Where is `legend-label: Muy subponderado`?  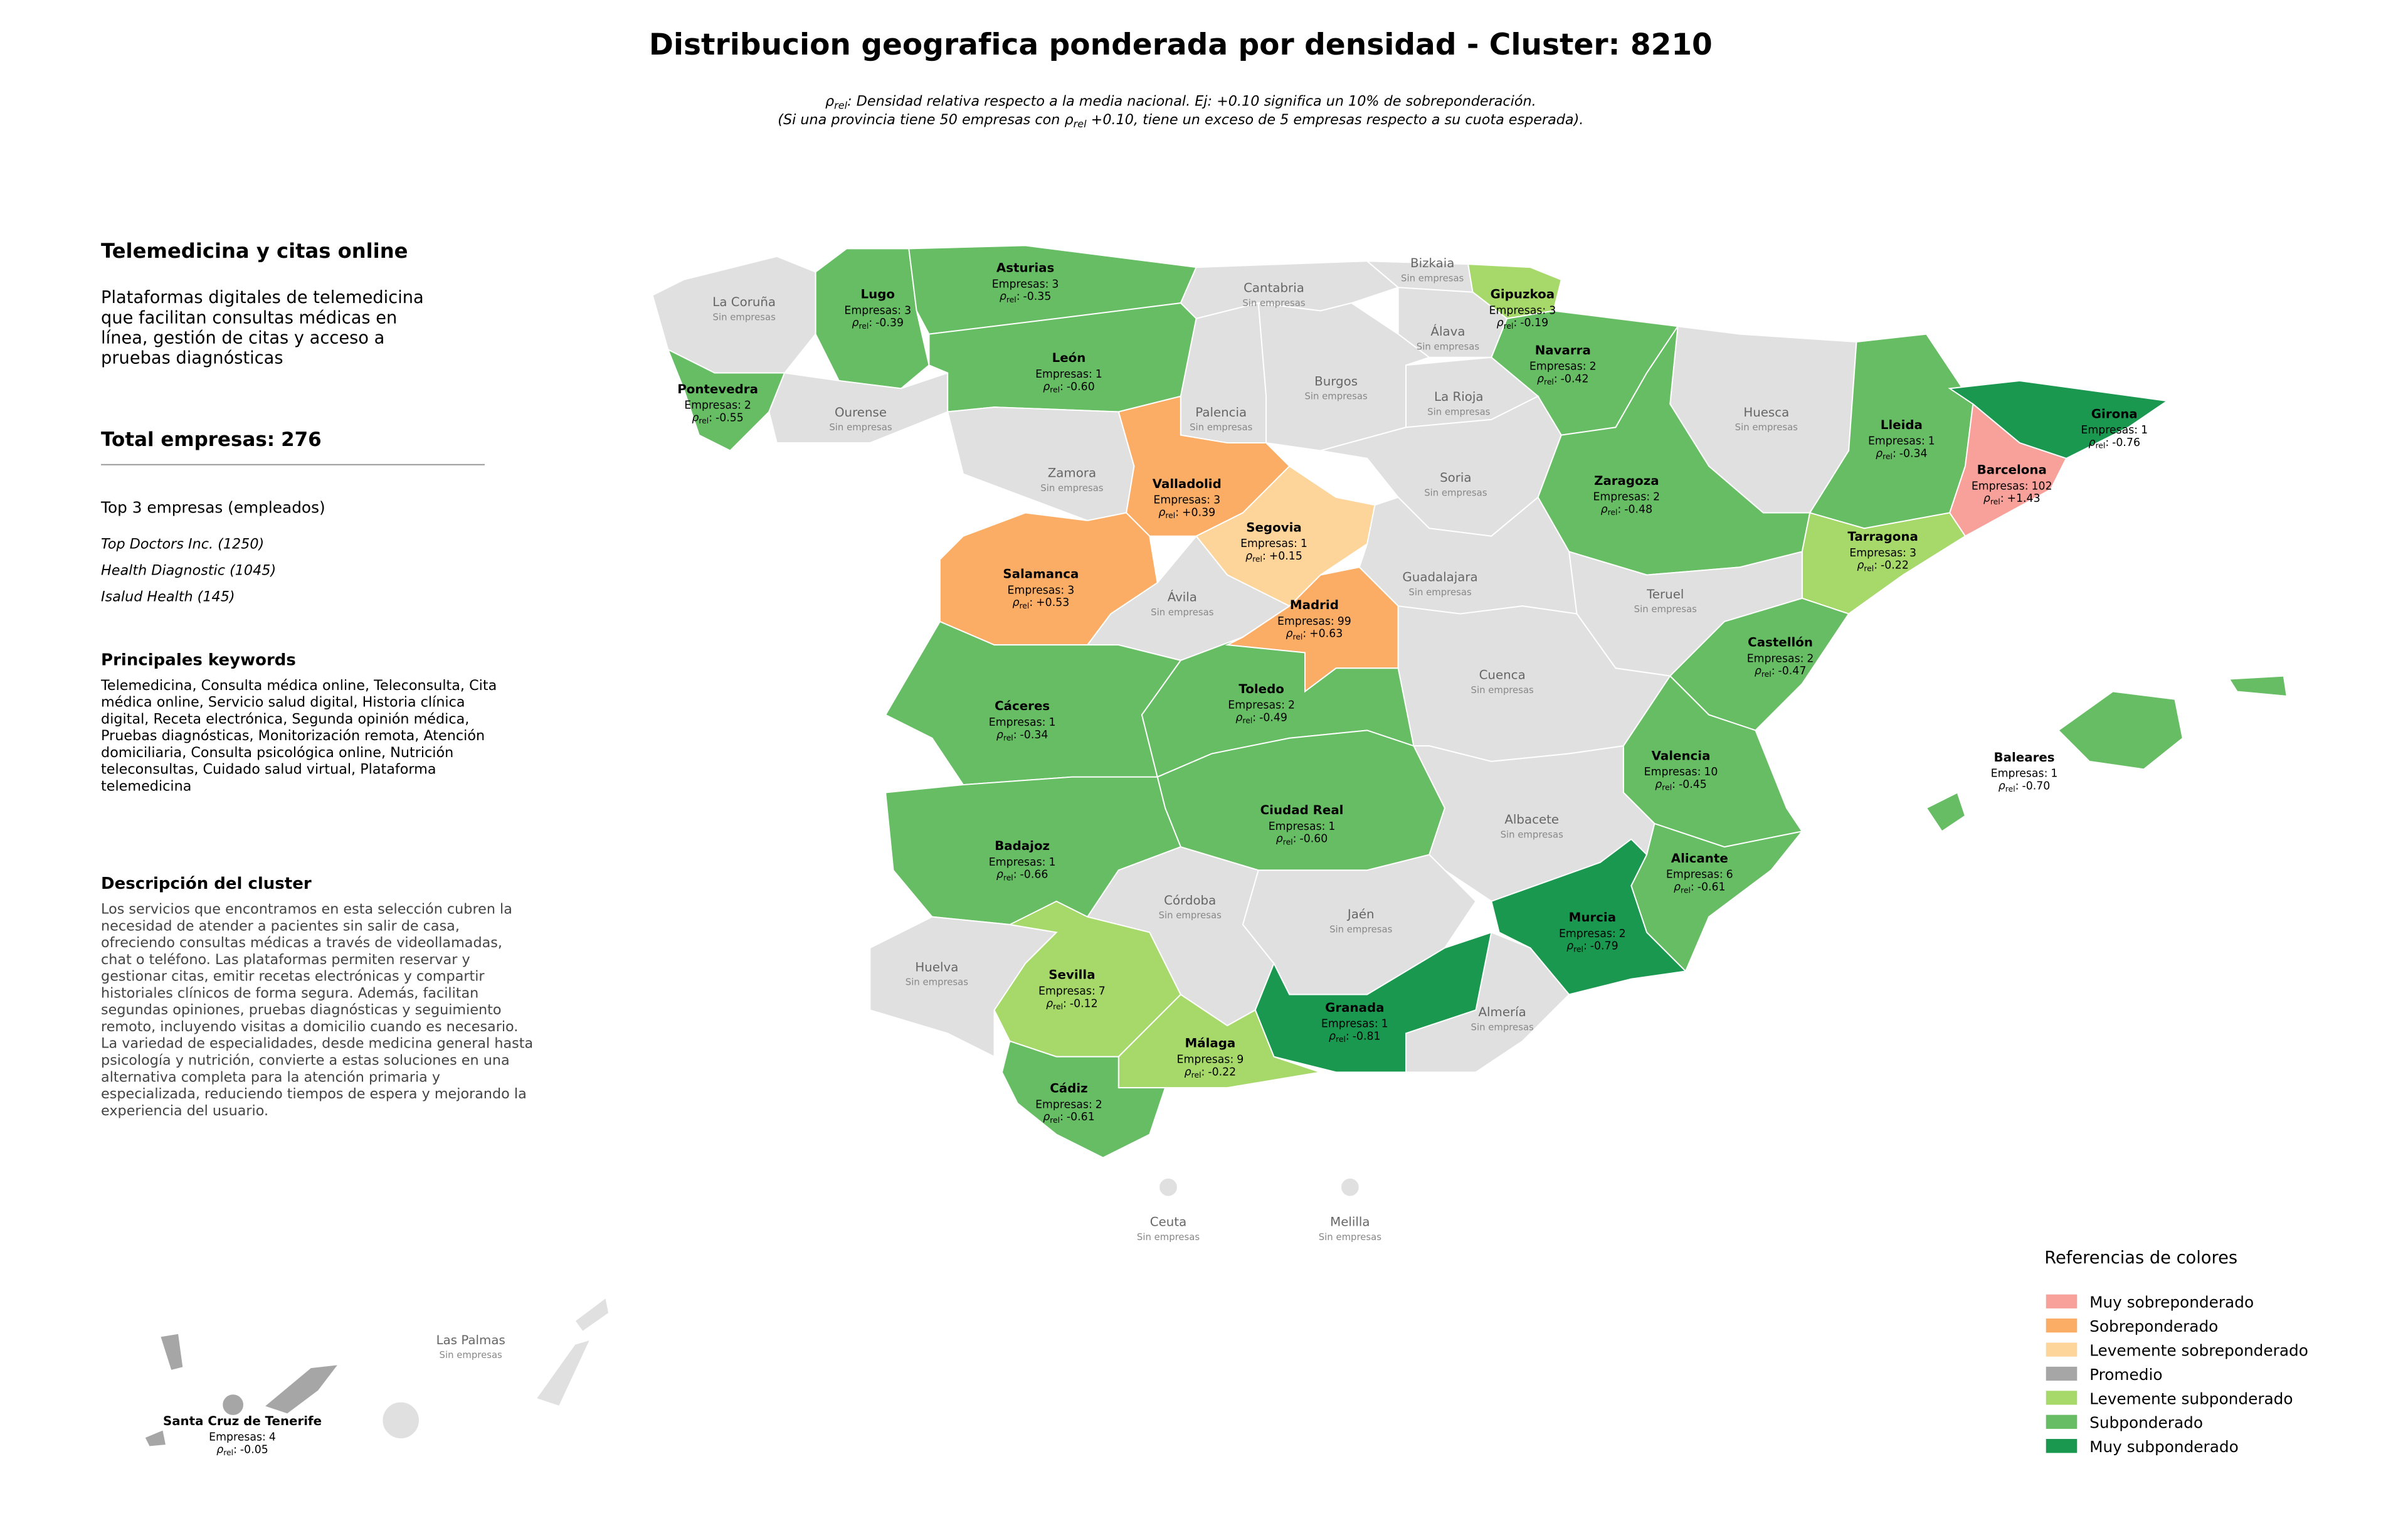
legend-label: Muy subponderado is located at coordinates (2164, 1447).